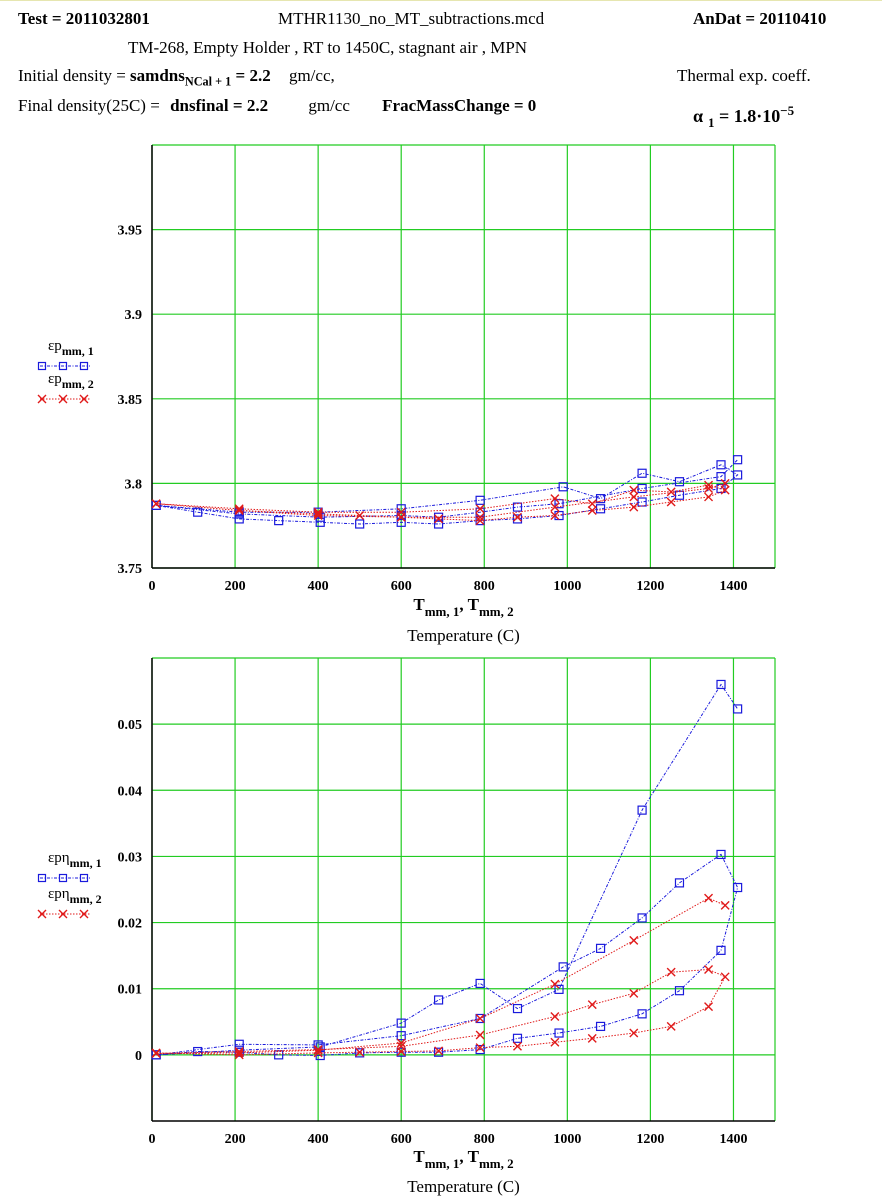  What do you see at coordinates (130, 924) in the screenshot?
I see `y-tick-label: 0.02` at bounding box center [130, 924].